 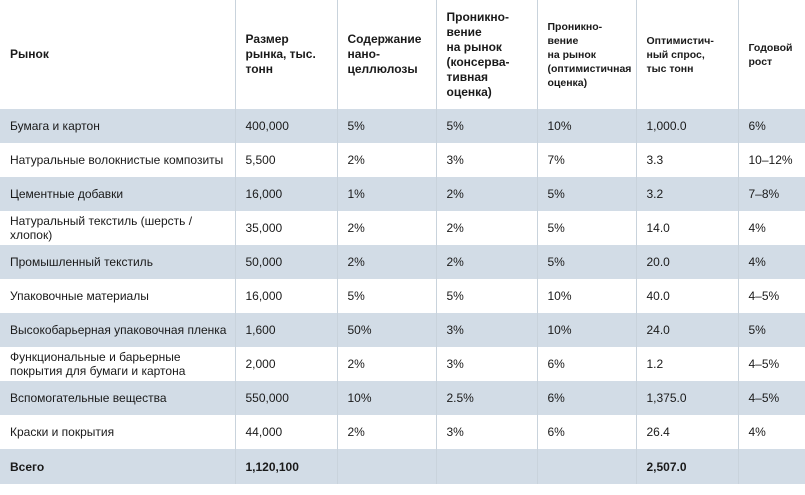 What do you see at coordinates (118, 432) in the screenshot?
I see `cell-market: Краски и покрытия` at bounding box center [118, 432].